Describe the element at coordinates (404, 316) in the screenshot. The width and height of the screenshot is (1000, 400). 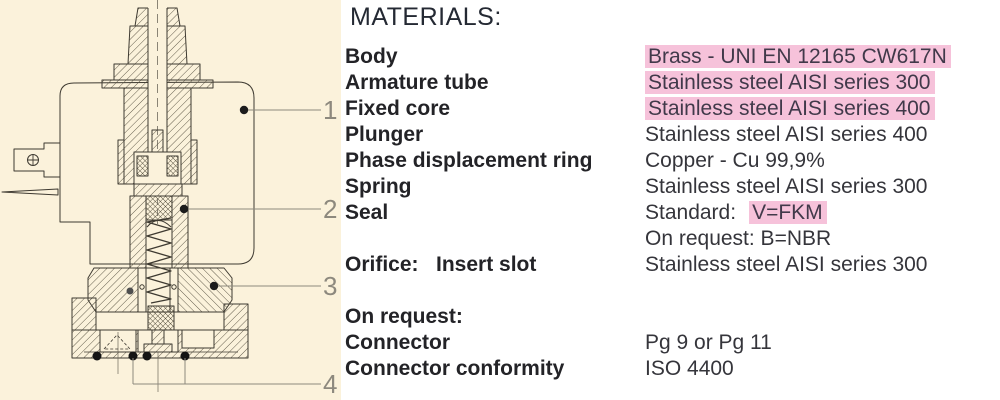
I see `material-label: On request:` at that location.